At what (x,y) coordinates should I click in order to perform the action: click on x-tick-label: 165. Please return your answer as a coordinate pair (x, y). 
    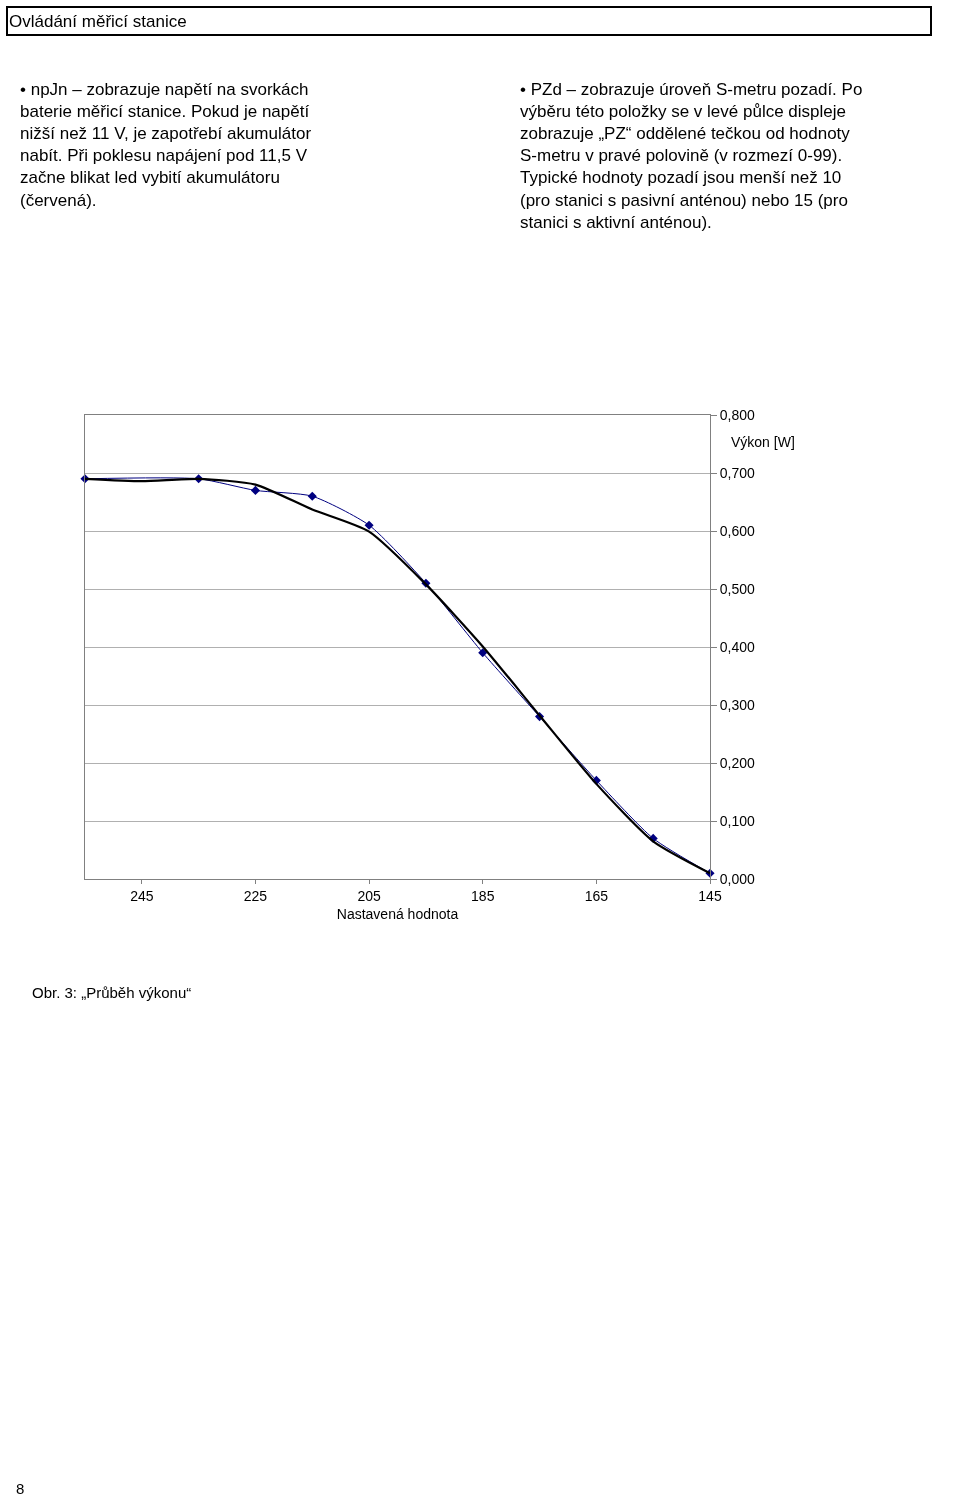
    Looking at the image, I should click on (596, 895).